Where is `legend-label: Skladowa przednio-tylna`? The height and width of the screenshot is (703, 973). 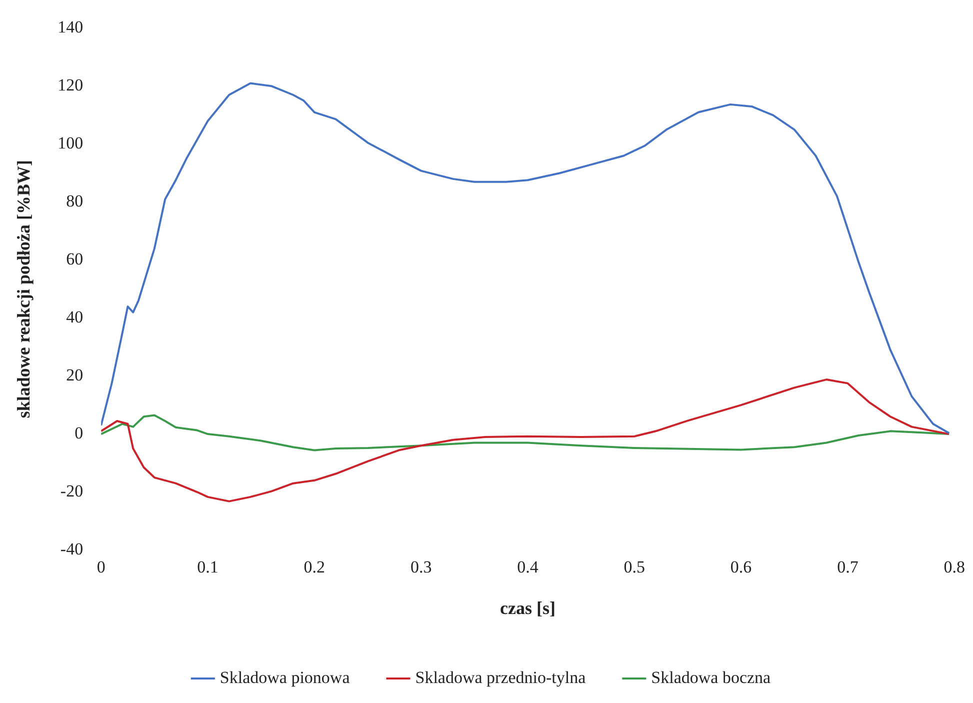 legend-label: Skladowa przednio-tylna is located at coordinates (500, 677).